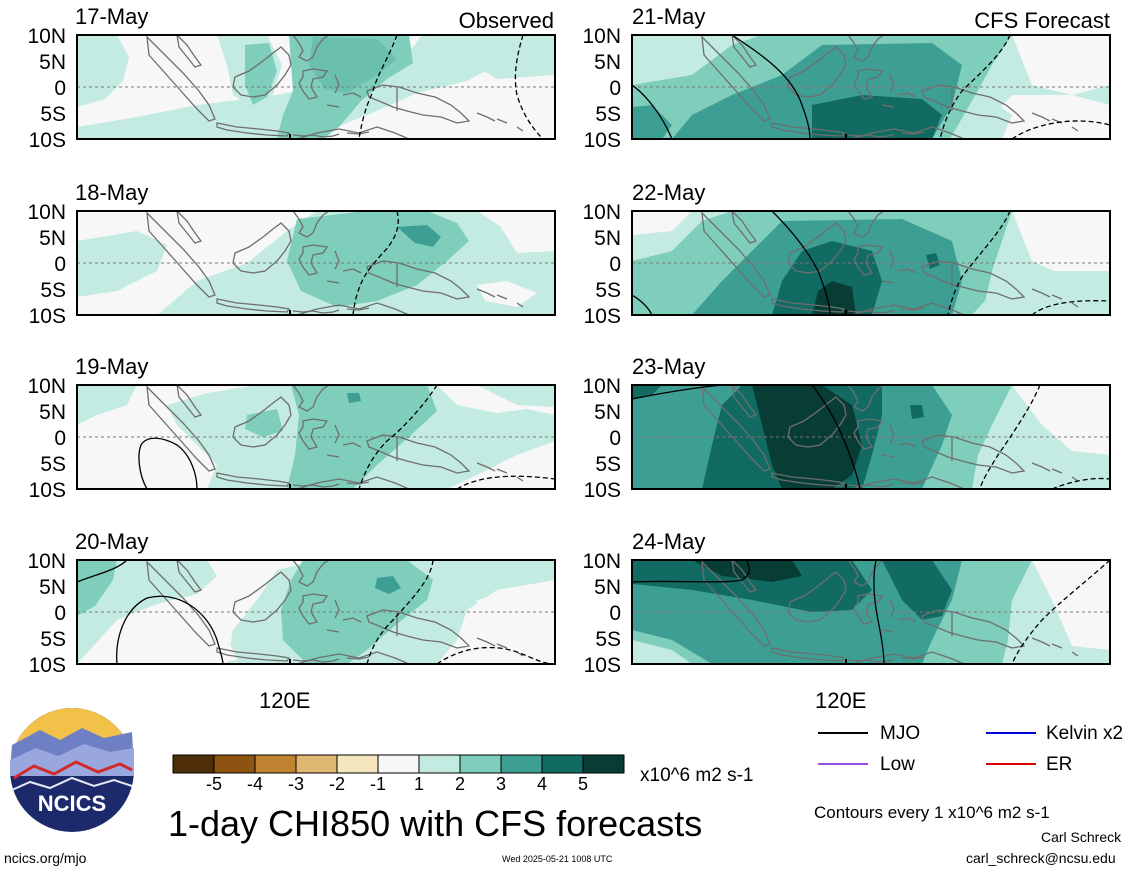 This screenshot has height=873, width=1135. I want to click on colorbar-tick-label: -4, so click(254, 784).